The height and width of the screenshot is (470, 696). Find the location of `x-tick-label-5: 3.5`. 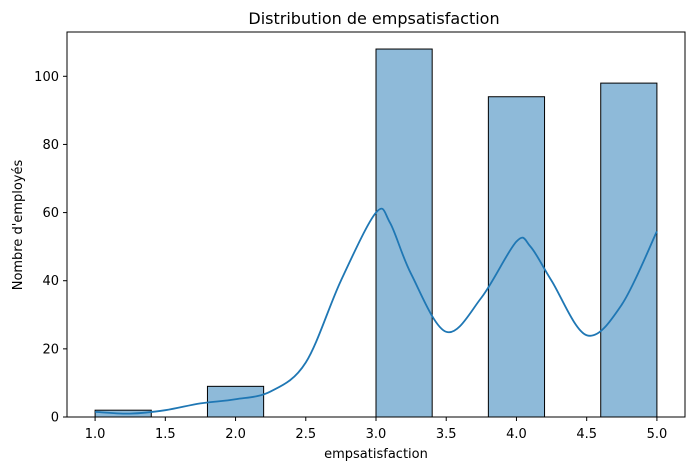

x-tick-label-5: 3.5 is located at coordinates (446, 434).